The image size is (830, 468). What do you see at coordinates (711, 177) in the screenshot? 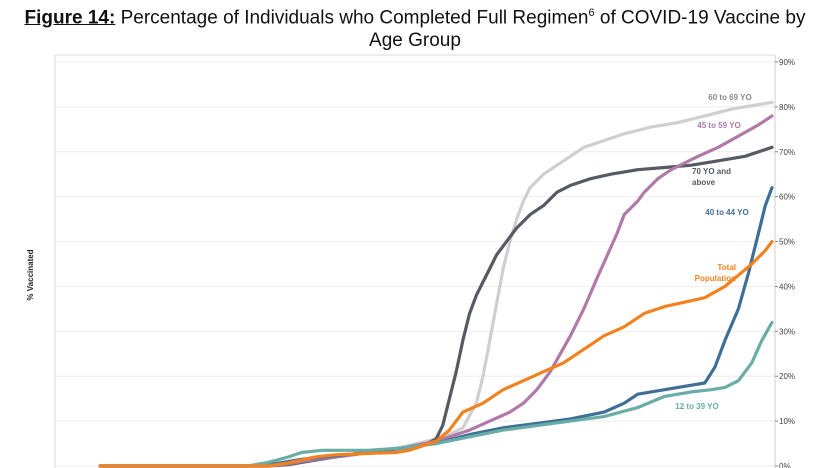
I see `series-label-1: 70 YO and above` at bounding box center [711, 177].